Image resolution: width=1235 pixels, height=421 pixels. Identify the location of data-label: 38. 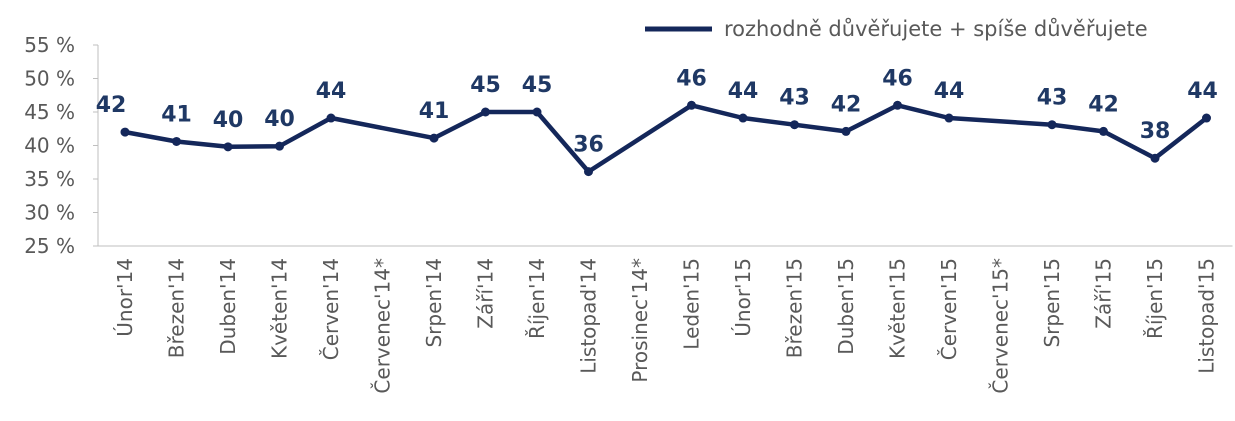
(1155, 131).